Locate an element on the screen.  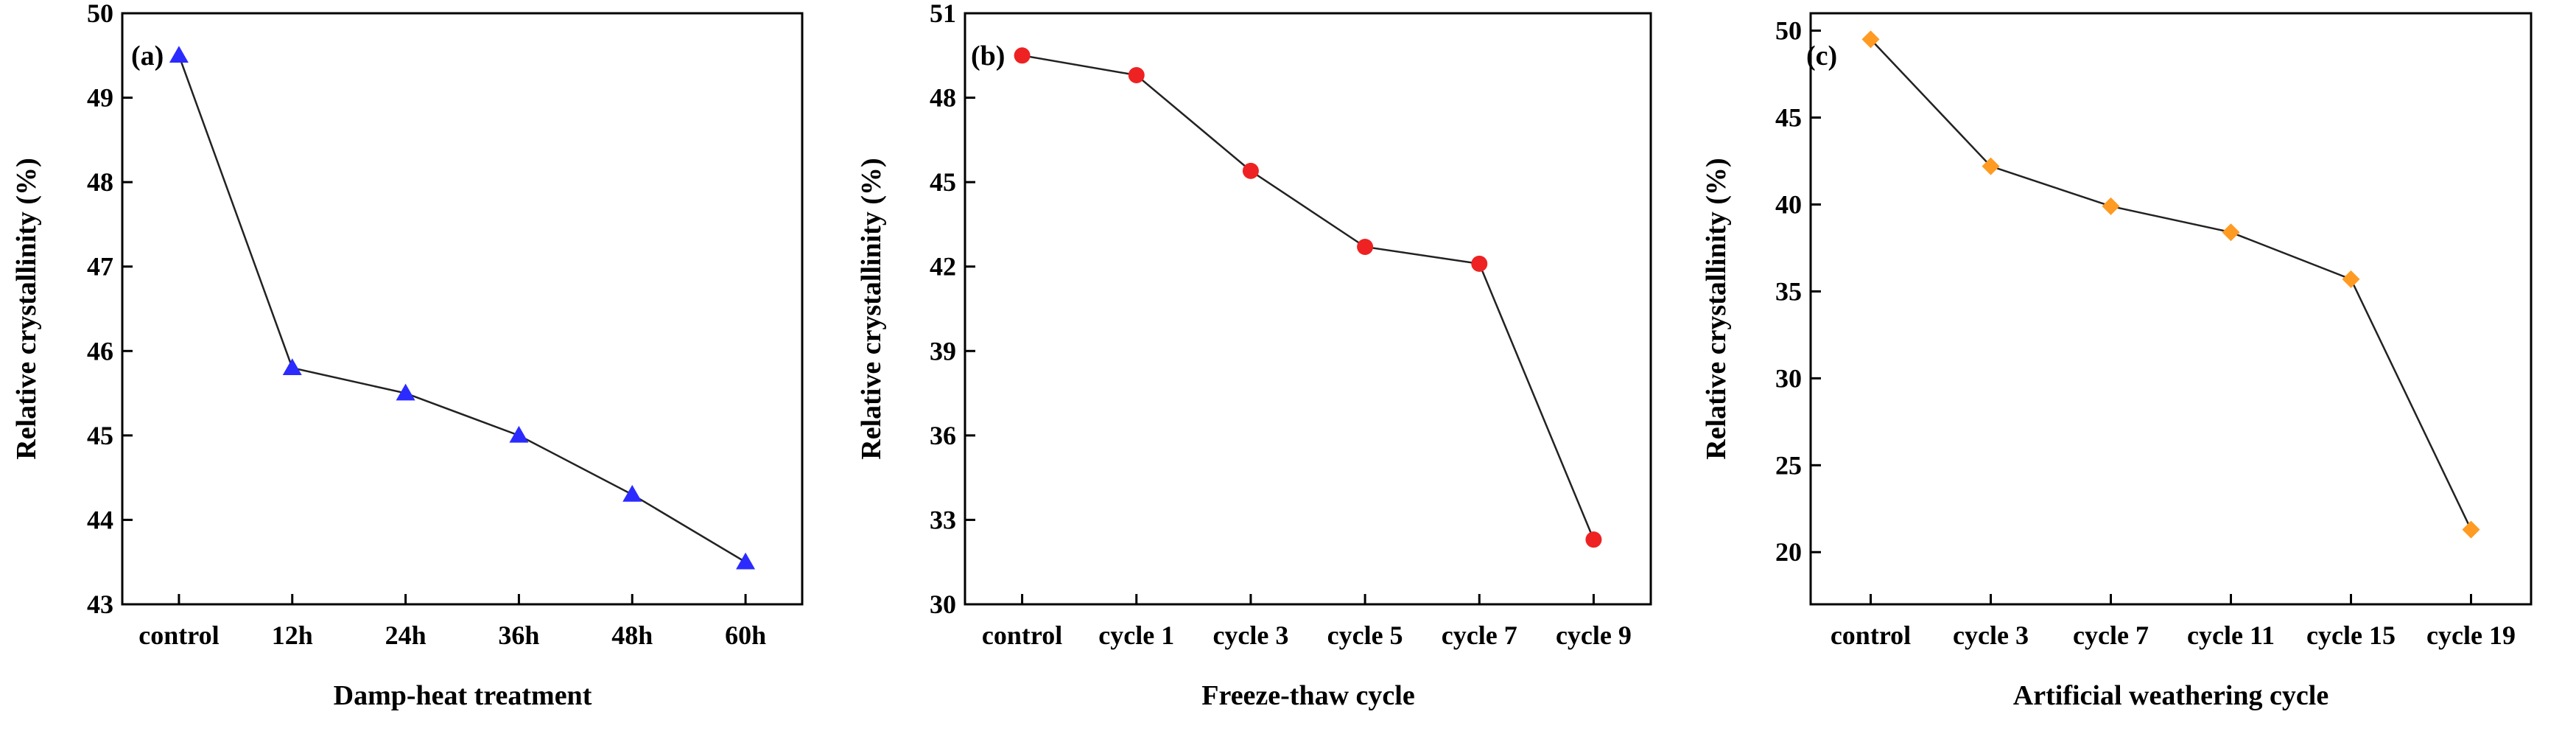
y-tick-label: 36 is located at coordinates (943, 435).